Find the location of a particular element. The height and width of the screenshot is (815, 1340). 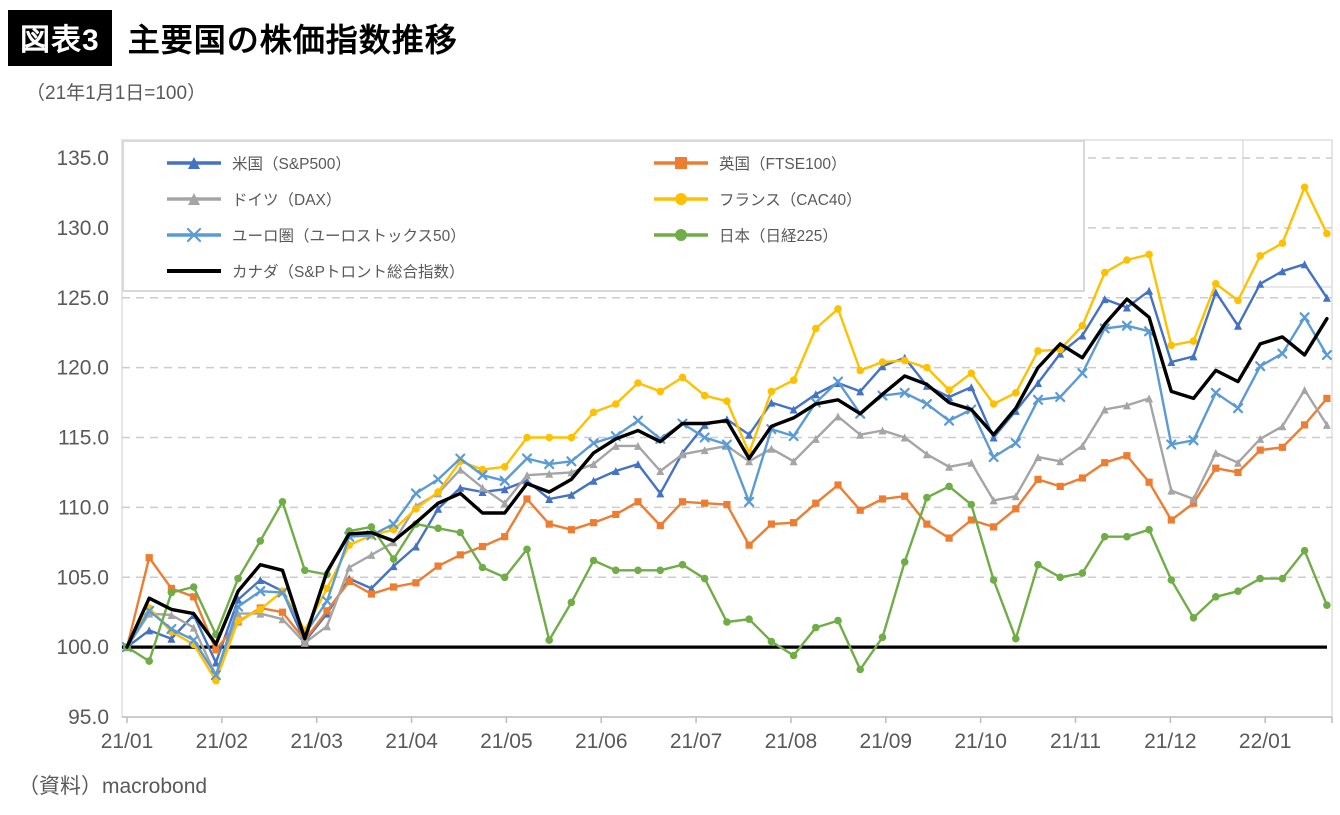

svg-text: 135.0 is located at coordinates (82, 158).